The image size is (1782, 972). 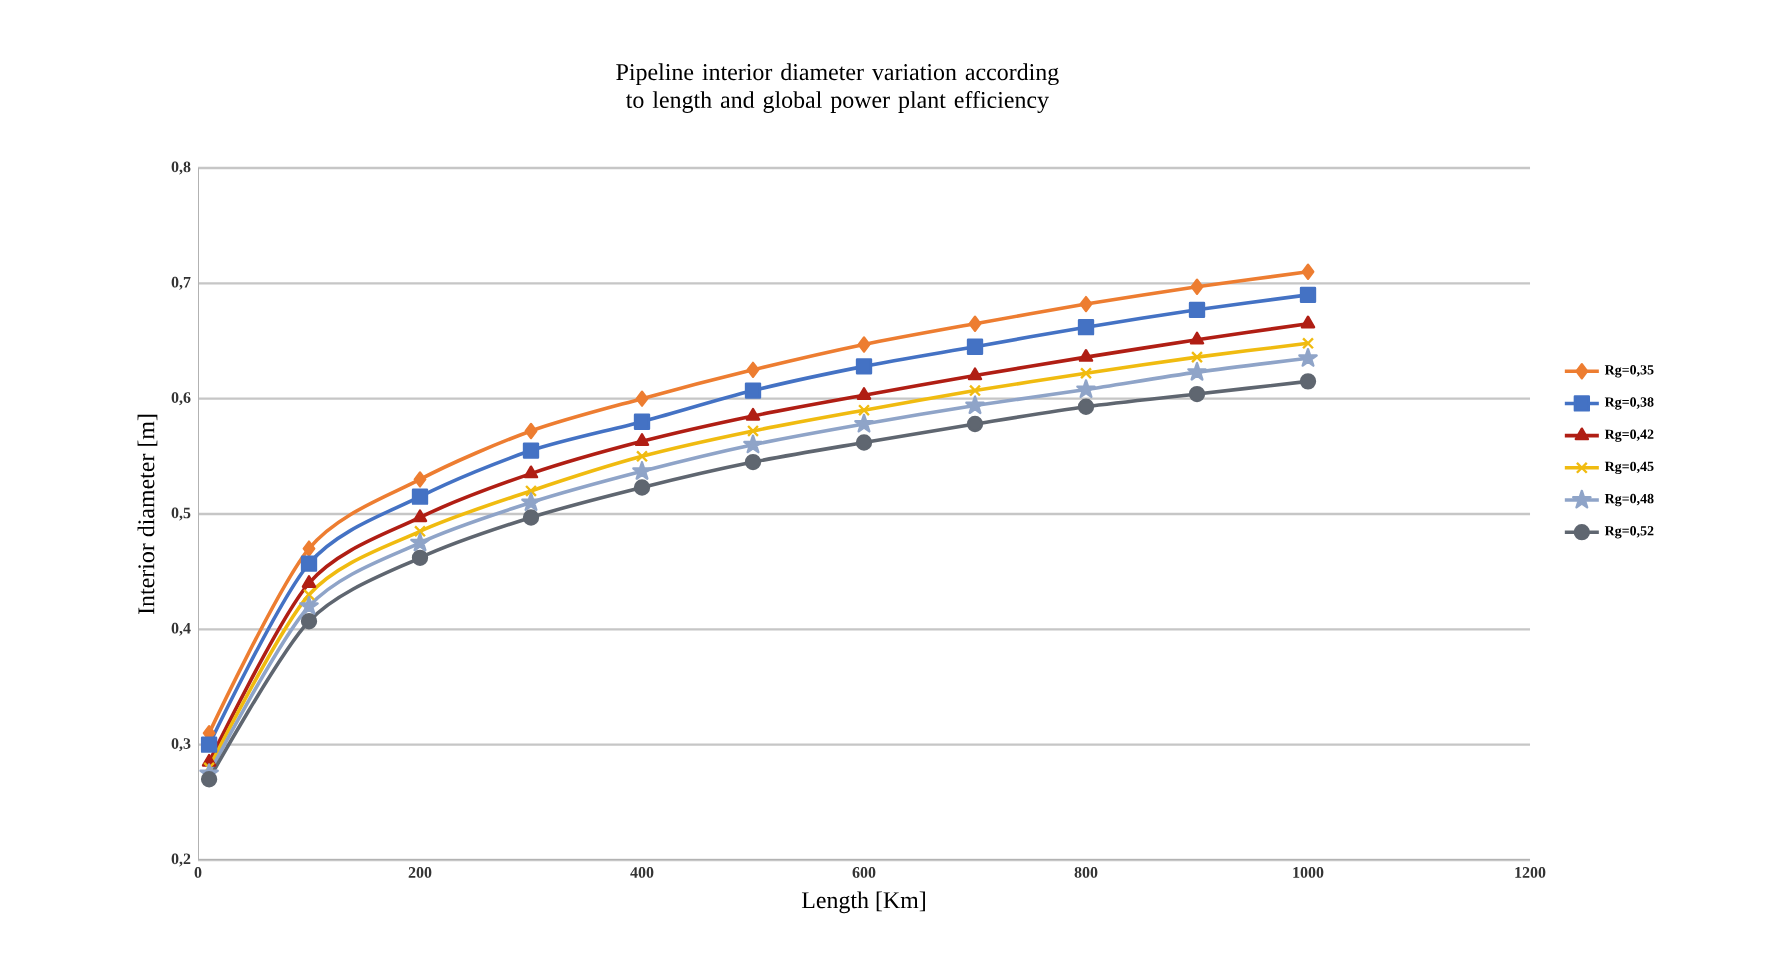 What do you see at coordinates (863, 902) in the screenshot?
I see `x-axis-title: Length [Km]` at bounding box center [863, 902].